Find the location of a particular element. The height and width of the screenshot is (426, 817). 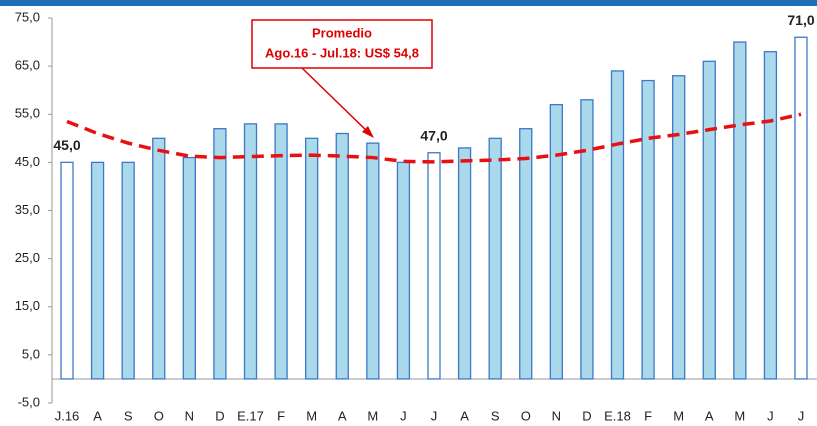

y-tick-label: -5,0 is located at coordinates (29, 401).